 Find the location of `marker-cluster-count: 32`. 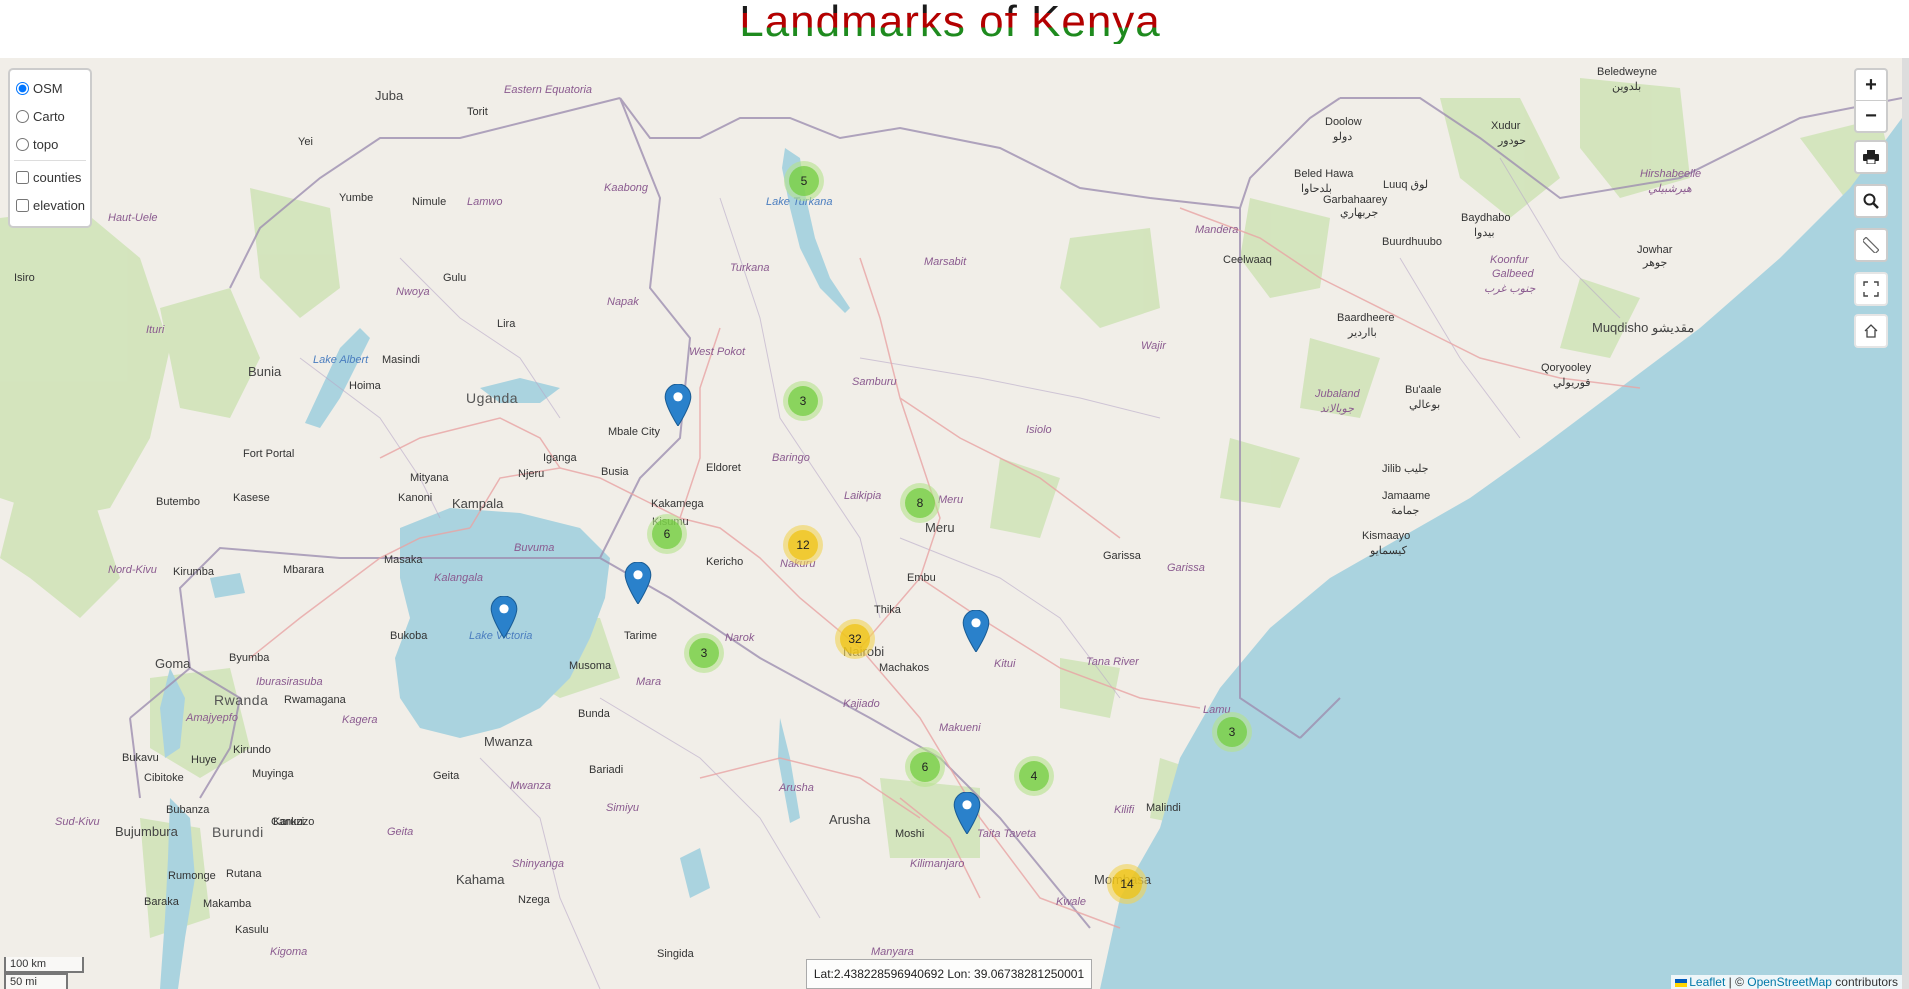

marker-cluster-count: 32 is located at coordinates (855, 639).